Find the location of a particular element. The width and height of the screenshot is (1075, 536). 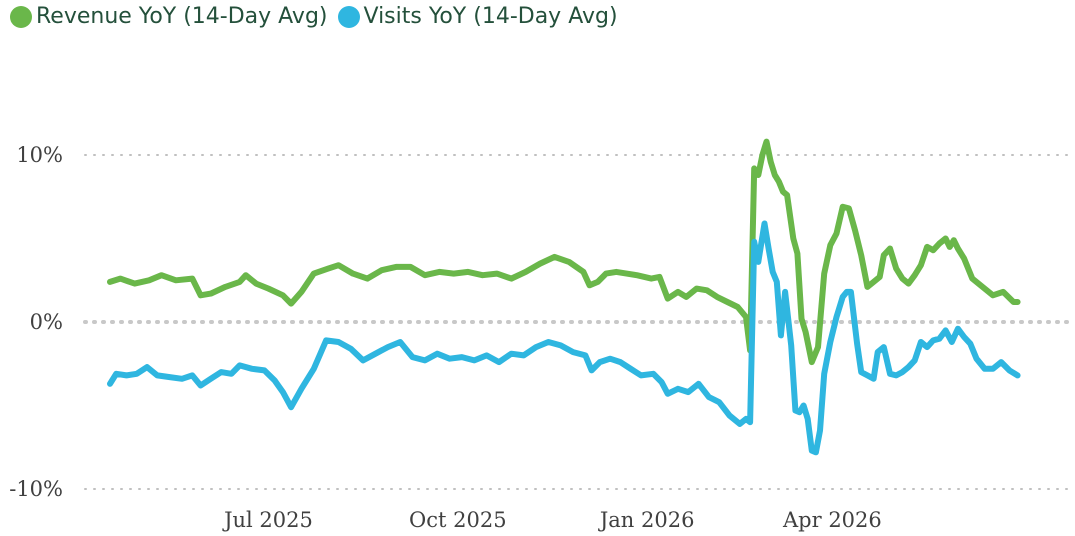

legend-item-visits: Visits YoY (14-Day Avg) is located at coordinates (477, 16).